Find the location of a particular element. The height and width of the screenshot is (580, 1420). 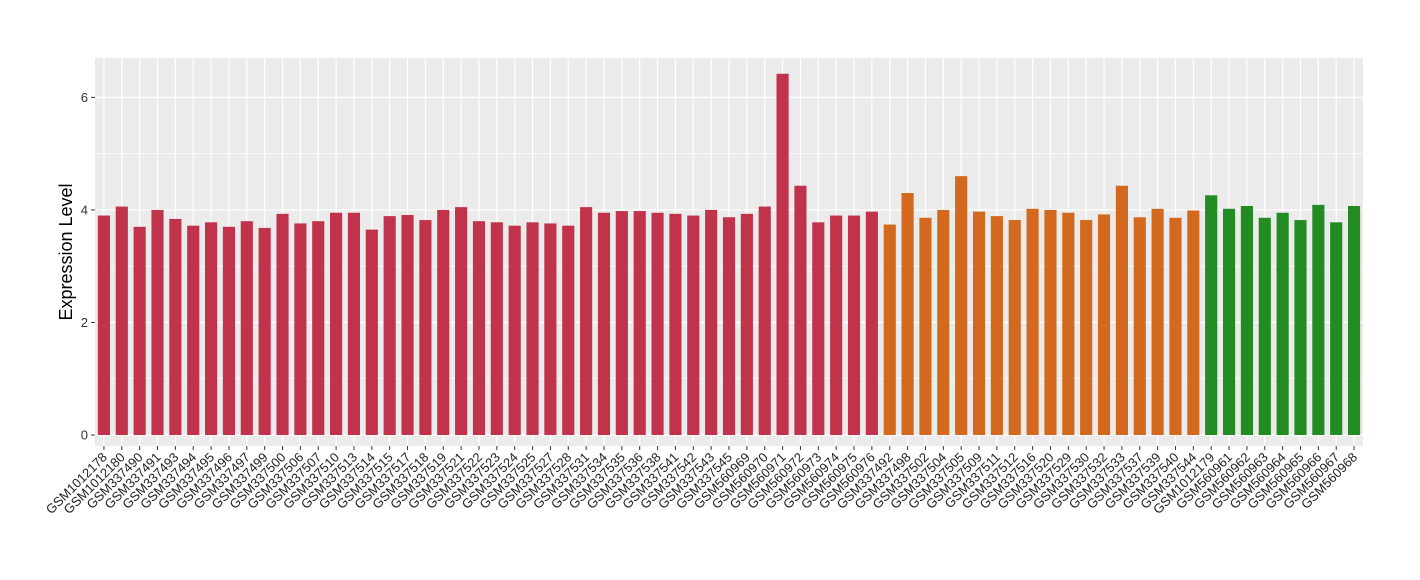

bar-GSM337538 is located at coordinates (657, 323).